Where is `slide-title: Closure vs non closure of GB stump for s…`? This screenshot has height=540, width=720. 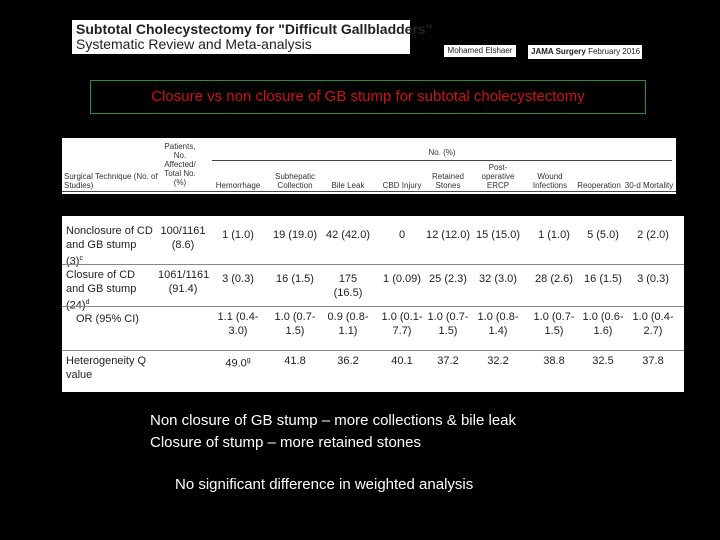
slide-title: Closure vs non closure of GB stump for s… is located at coordinates (368, 97).